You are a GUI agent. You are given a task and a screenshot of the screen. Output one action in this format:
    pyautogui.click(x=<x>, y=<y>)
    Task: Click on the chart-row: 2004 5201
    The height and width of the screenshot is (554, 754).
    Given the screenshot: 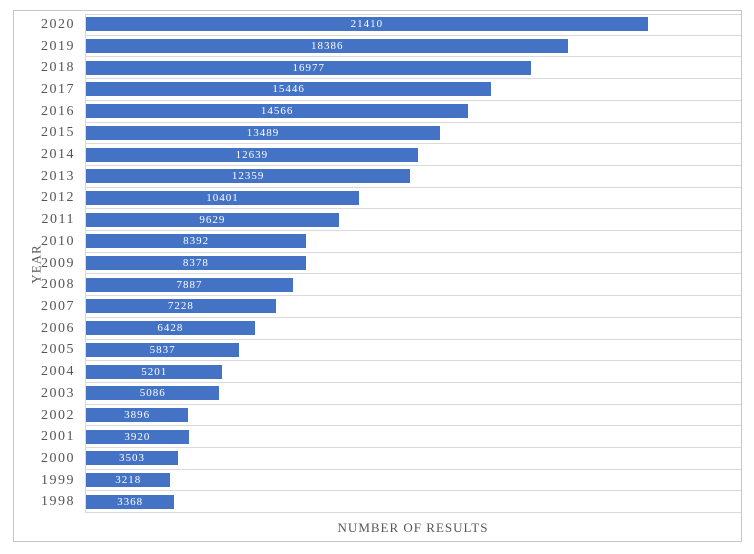 What is the action you would take?
    pyautogui.click(x=377, y=372)
    